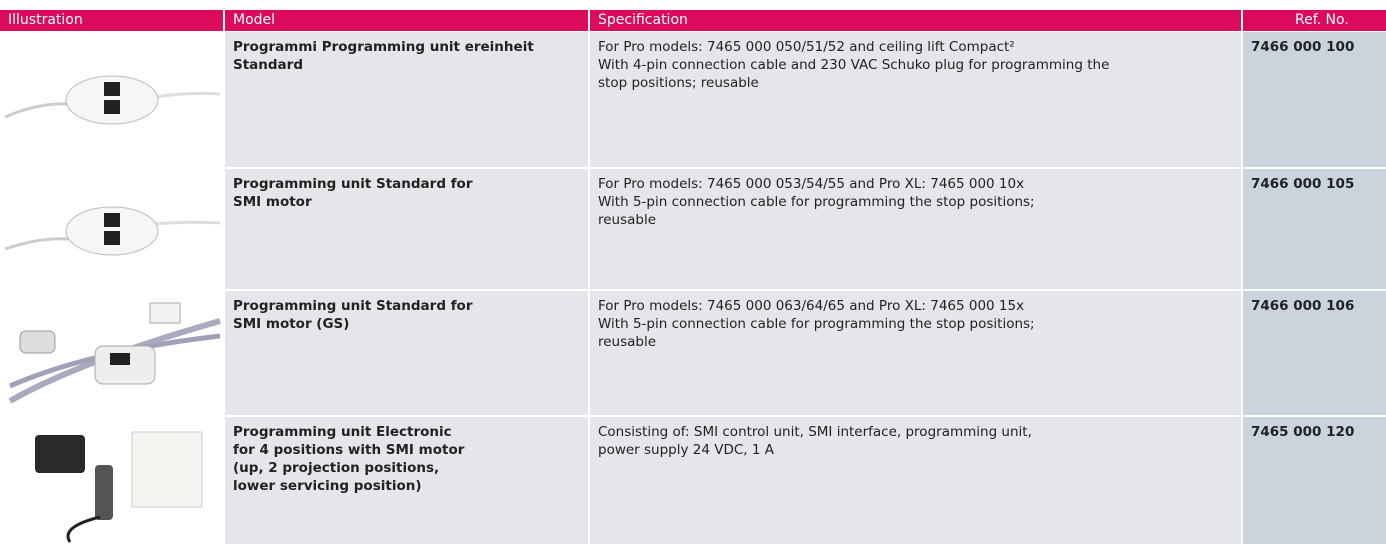 The image size is (1386, 549). I want to click on header-cell: Specification, so click(915, 20).